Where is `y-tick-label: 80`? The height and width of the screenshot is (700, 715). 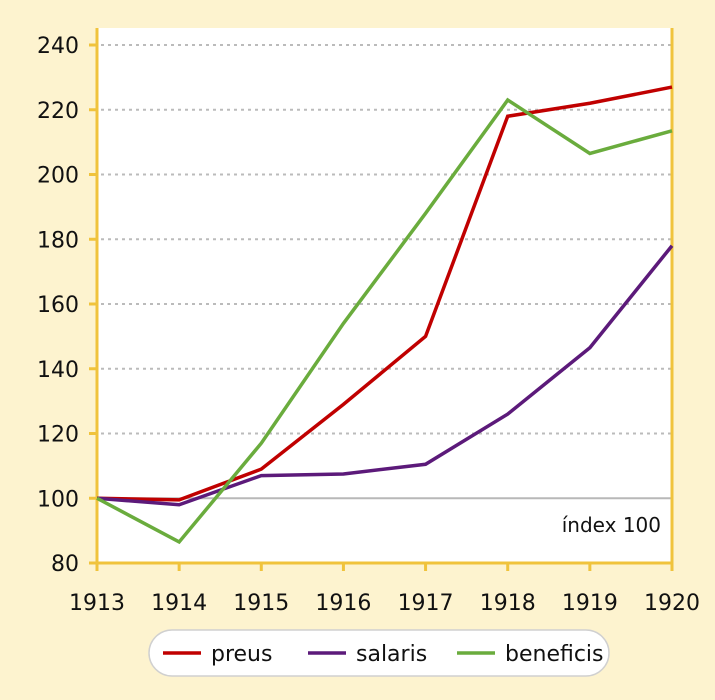 y-tick-label: 80 is located at coordinates (65, 564).